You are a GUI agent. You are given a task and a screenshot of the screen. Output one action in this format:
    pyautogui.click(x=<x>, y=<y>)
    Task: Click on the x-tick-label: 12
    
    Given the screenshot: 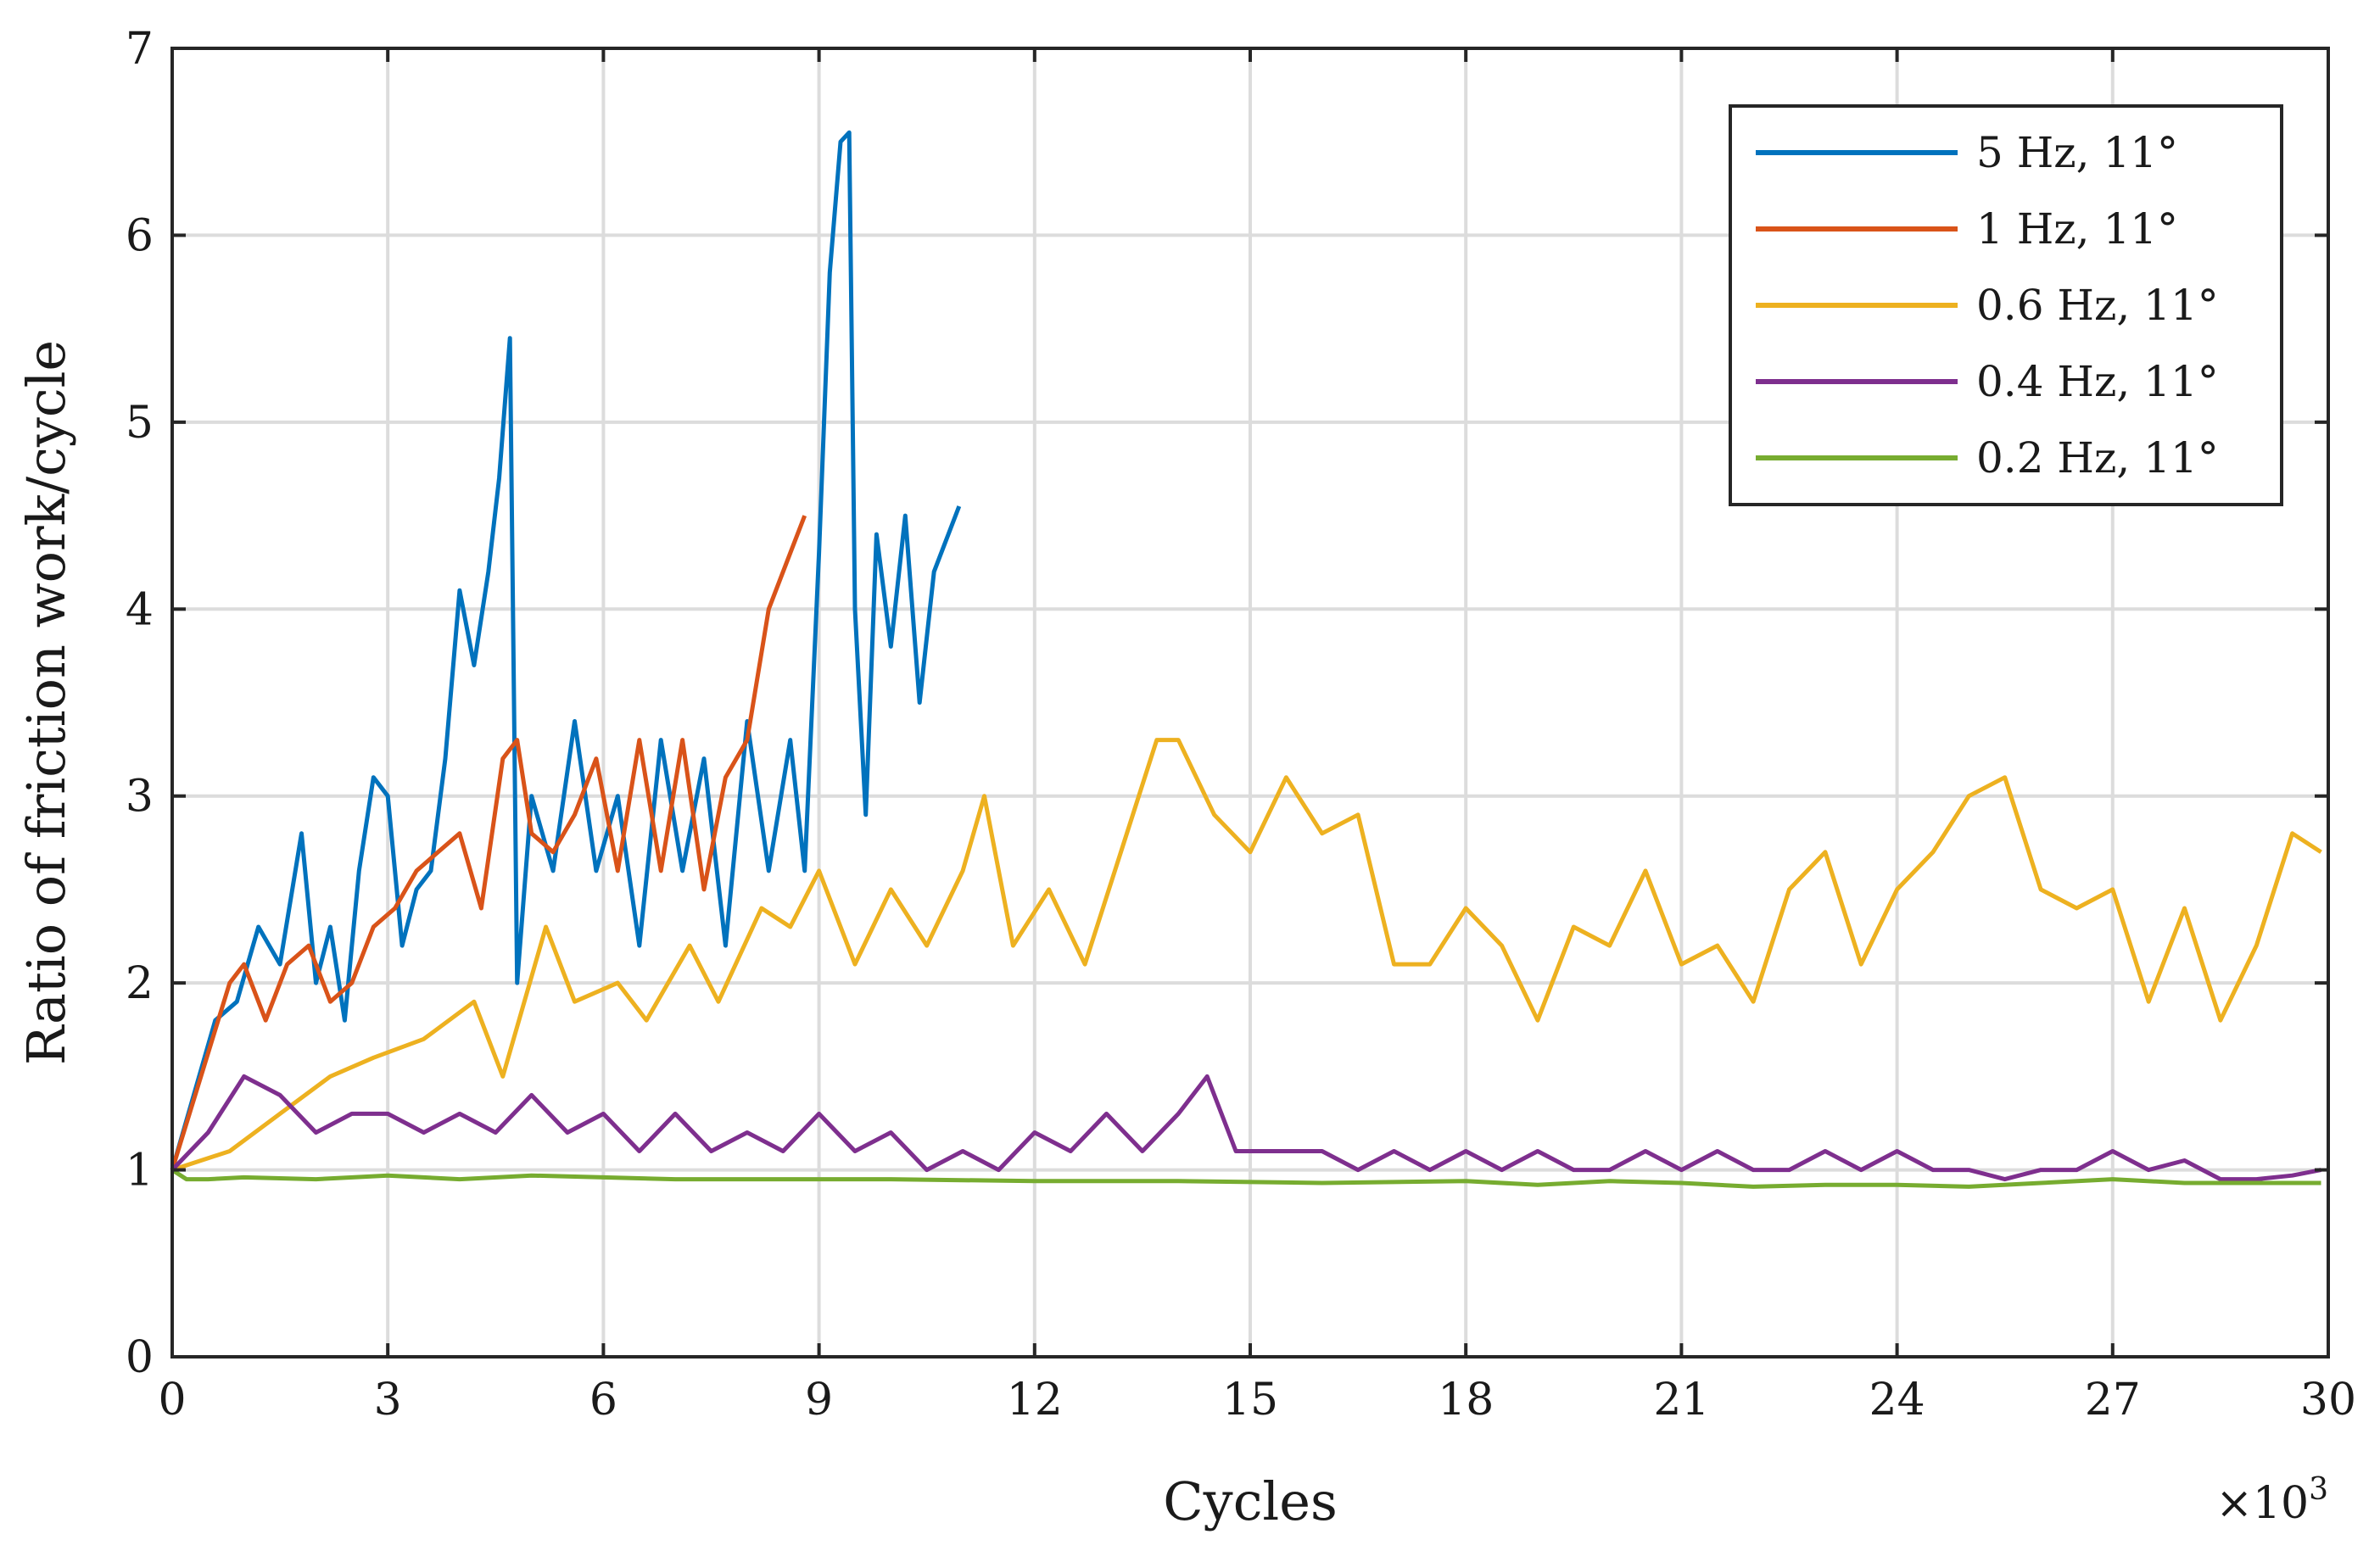 What is the action you would take?
    pyautogui.click(x=1035, y=1400)
    